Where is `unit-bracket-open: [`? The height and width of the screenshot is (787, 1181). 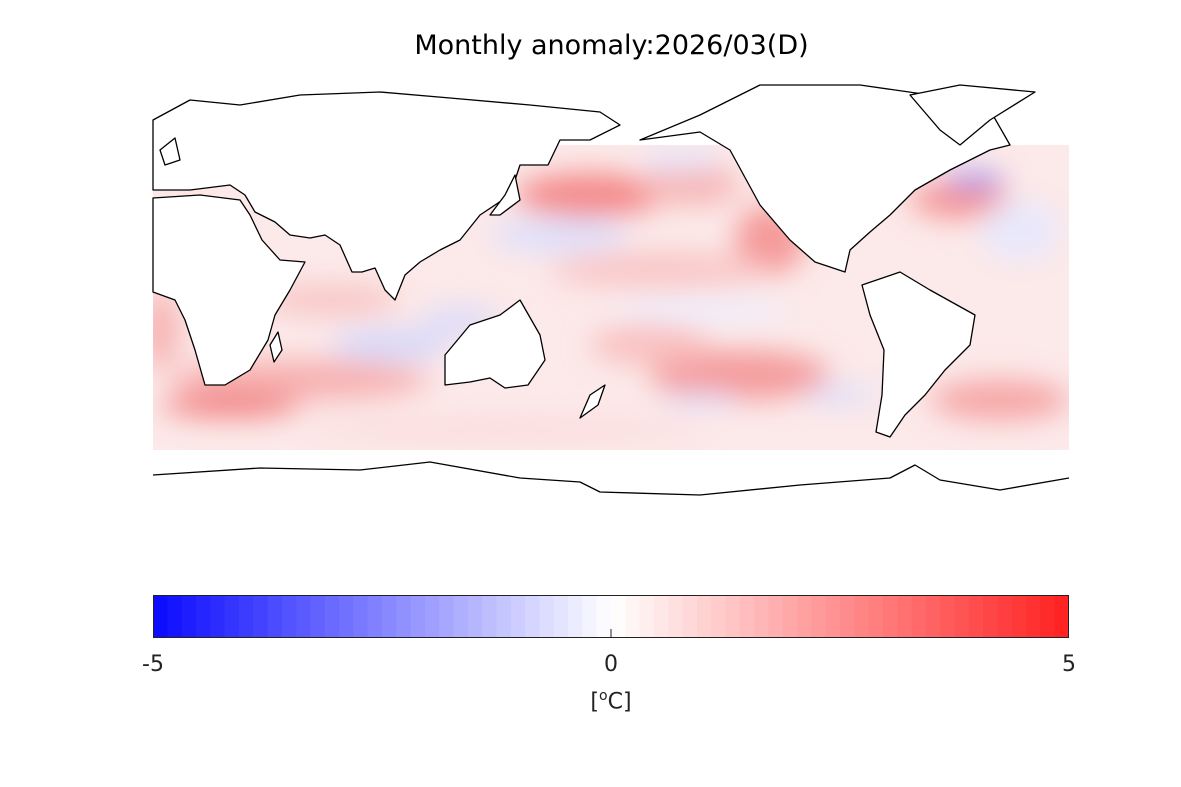 unit-bracket-open: [ is located at coordinates (595, 702).